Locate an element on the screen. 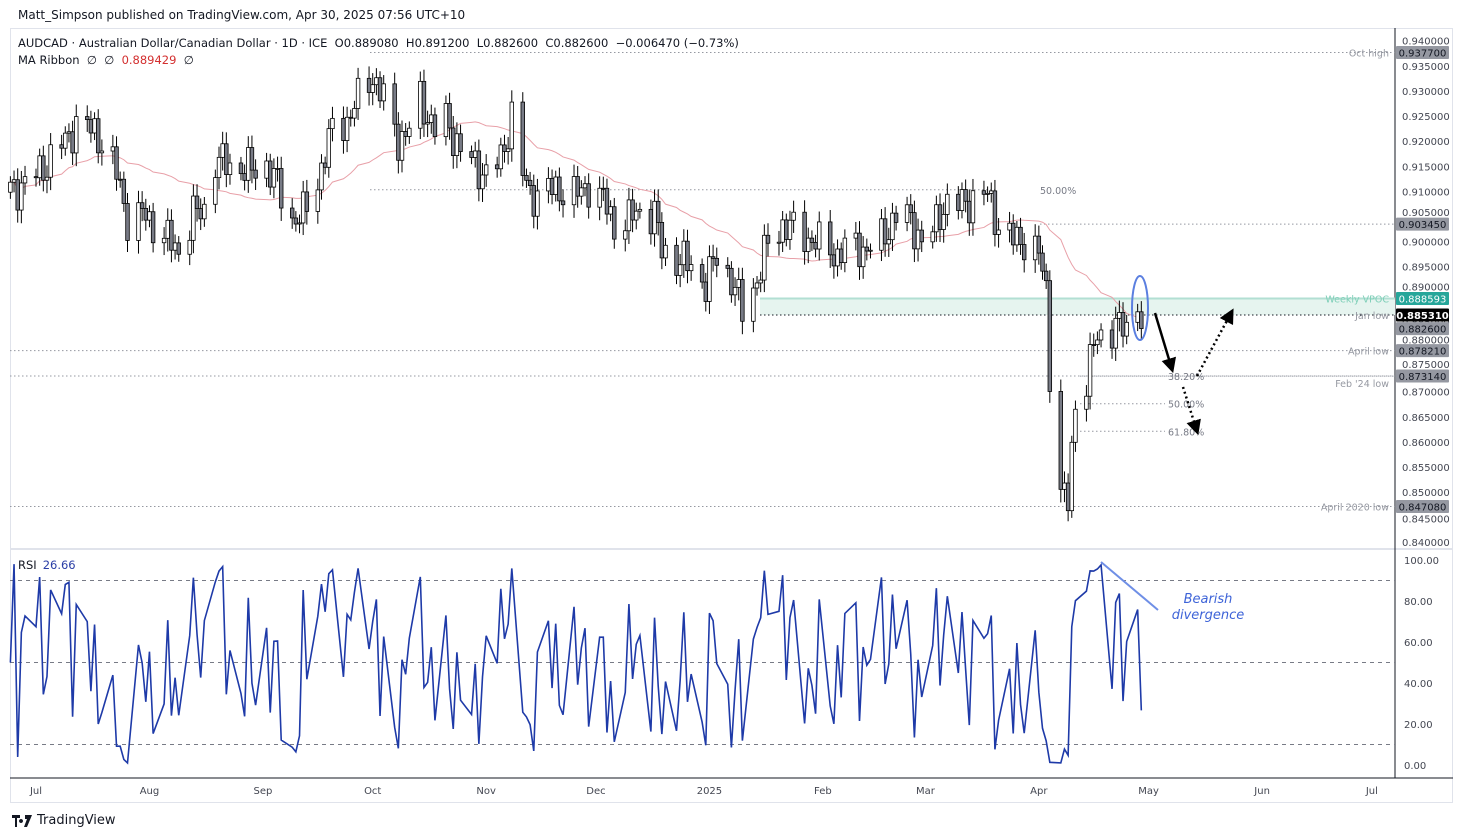 The height and width of the screenshot is (839, 1465). tradingview-footer: TradingView is located at coordinates (64, 820).